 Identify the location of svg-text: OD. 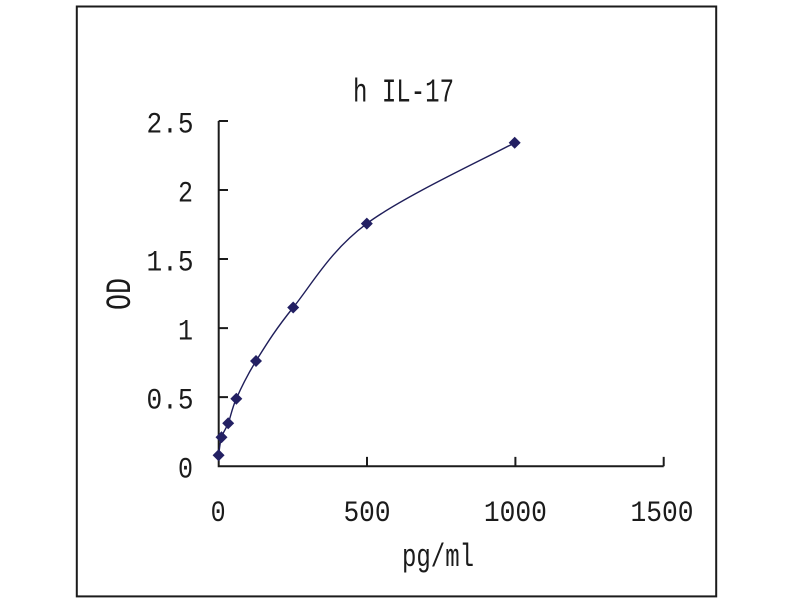
(121, 294).